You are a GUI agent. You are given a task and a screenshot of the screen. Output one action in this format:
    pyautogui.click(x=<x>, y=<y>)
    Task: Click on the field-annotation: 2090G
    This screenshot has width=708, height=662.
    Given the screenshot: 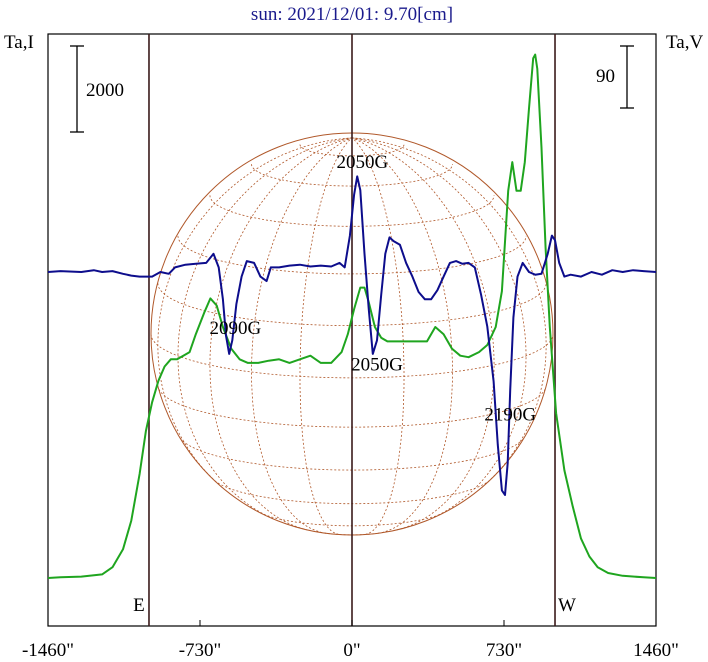 What is the action you would take?
    pyautogui.click(x=236, y=328)
    